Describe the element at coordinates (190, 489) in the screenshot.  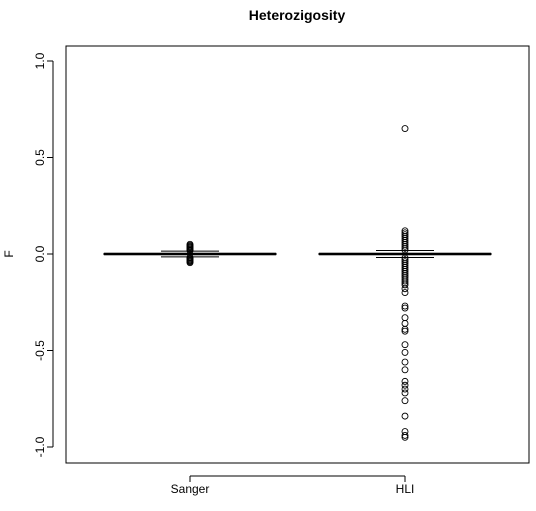
I see `x-tick-label: Sanger` at that location.